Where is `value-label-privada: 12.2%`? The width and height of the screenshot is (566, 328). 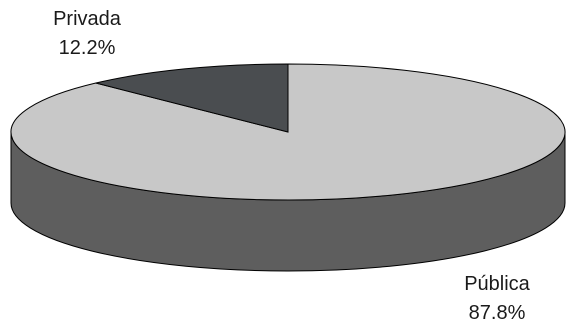 value-label-privada: 12.2% is located at coordinates (87, 48).